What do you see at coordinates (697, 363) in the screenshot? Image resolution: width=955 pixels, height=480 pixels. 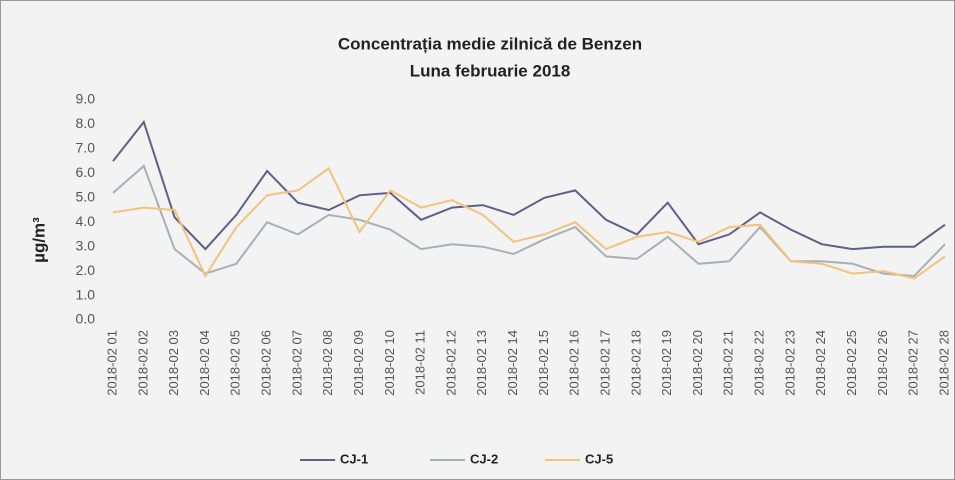 I see `x-tick-label: 2018-02 20` at bounding box center [697, 363].